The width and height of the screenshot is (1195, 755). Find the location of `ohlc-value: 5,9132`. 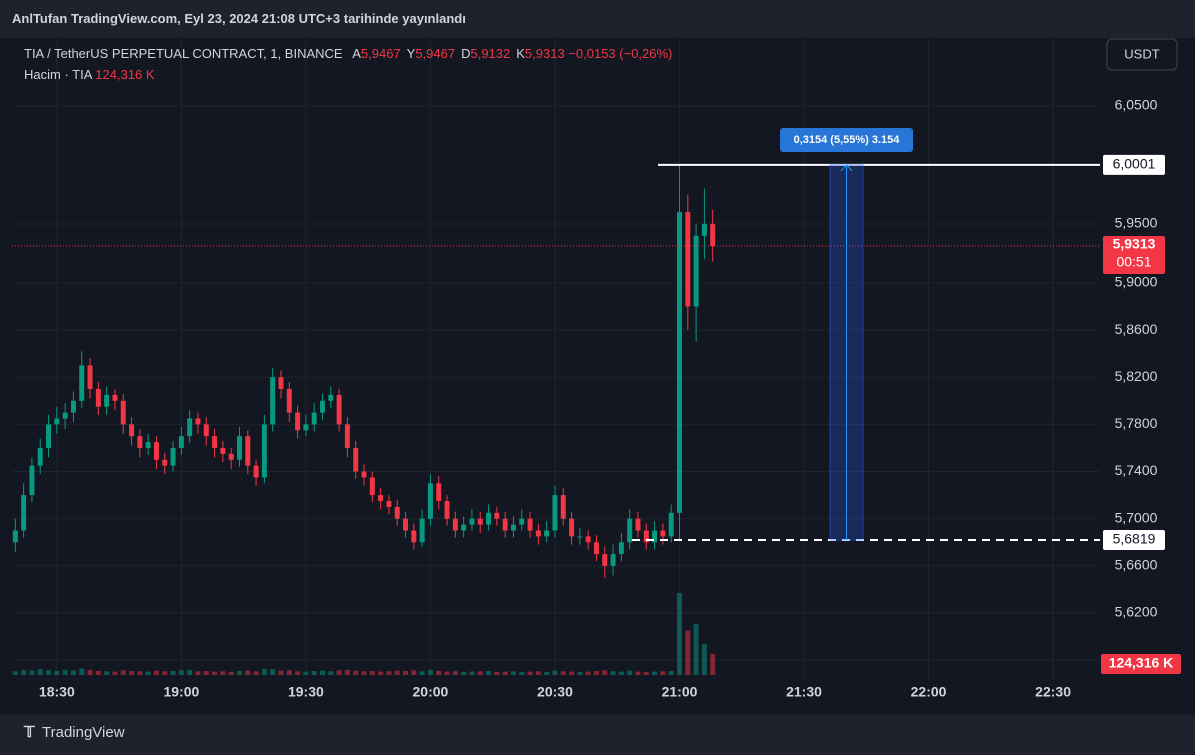

ohlc-value: 5,9132 is located at coordinates (490, 53).